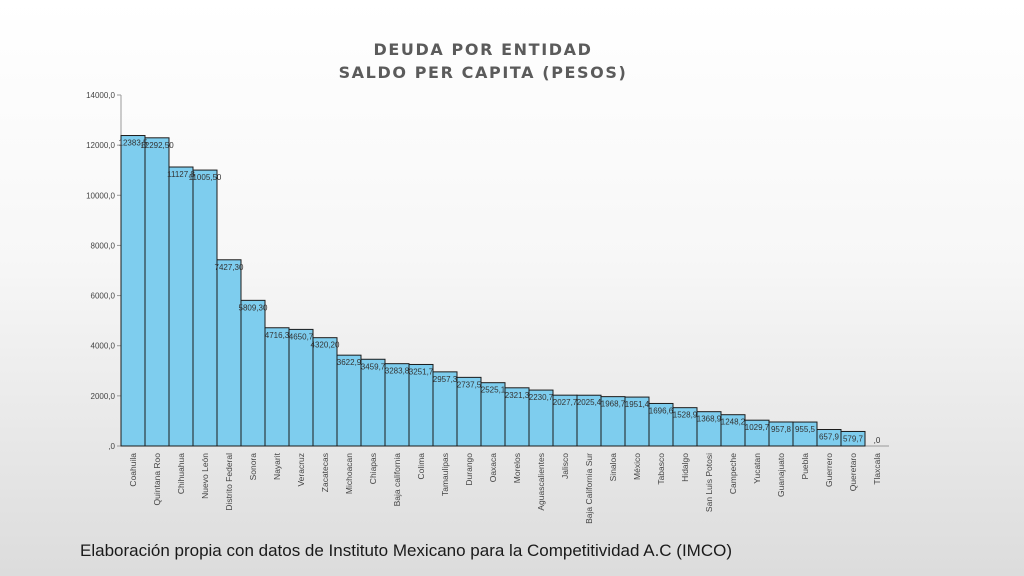  I want to click on data-label: 2957,3, so click(445, 379).